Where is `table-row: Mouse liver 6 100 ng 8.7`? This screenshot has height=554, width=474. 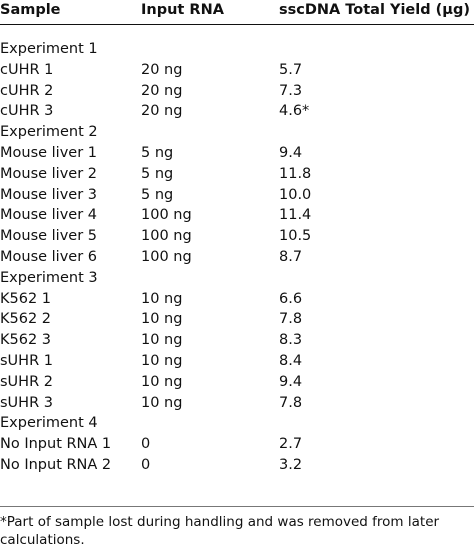
table-row: Mouse liver 6 100 ng 8.7 is located at coordinates (237, 257).